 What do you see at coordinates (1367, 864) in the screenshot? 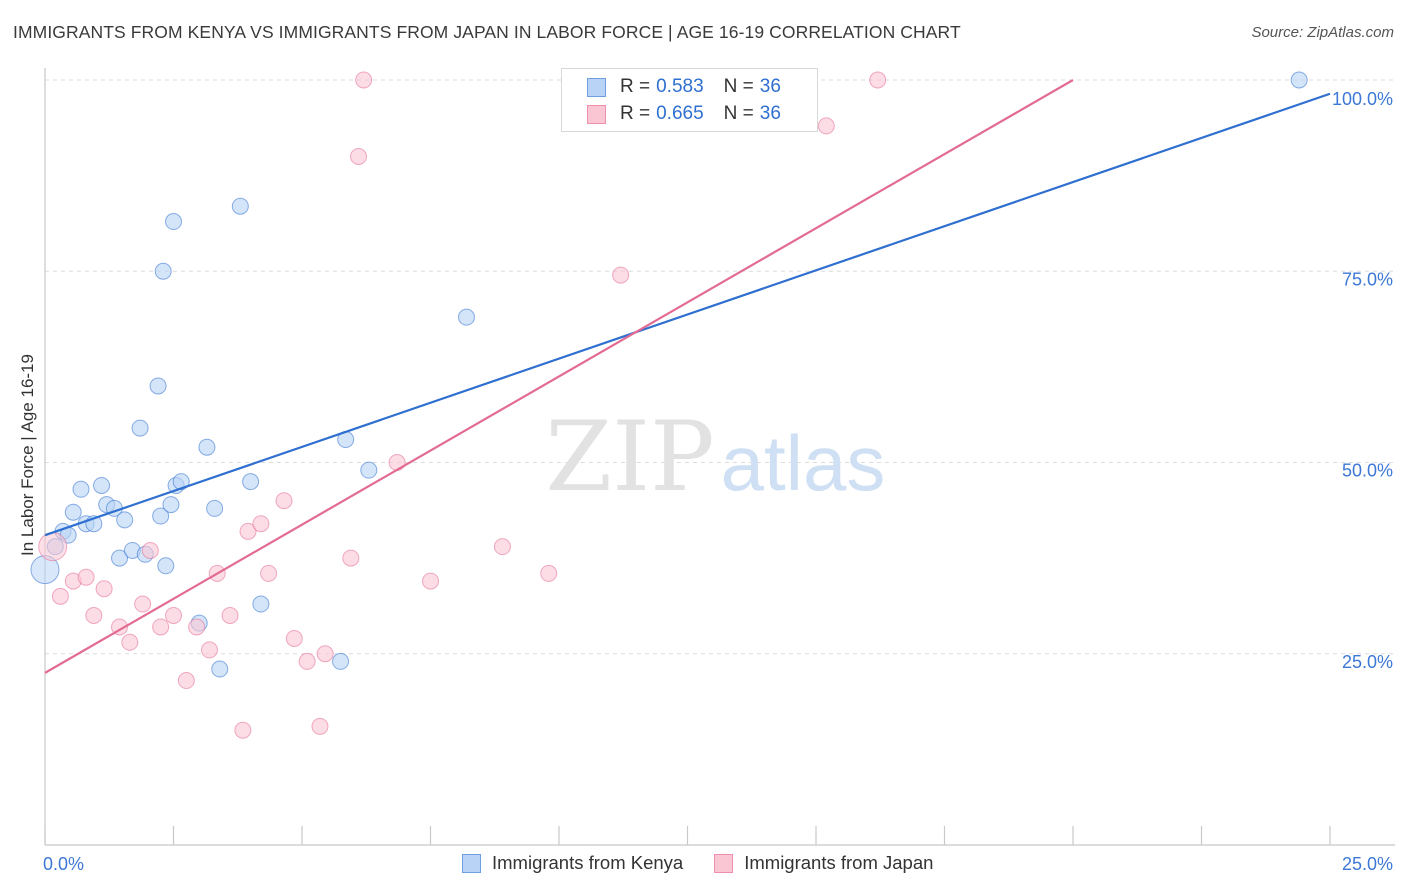
I see `x-tick-label: 25.0%` at bounding box center [1367, 864].